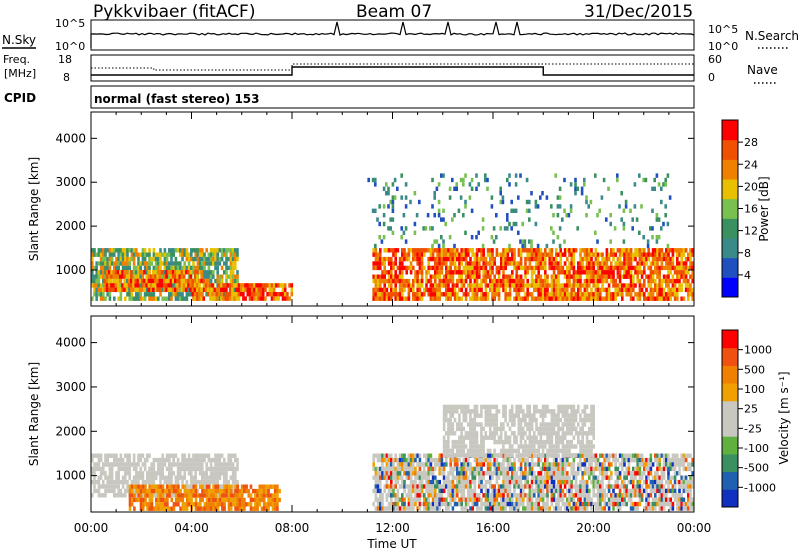  Describe the element at coordinates (730, 208) in the screenshot. I see `colorbar-cell` at that location.